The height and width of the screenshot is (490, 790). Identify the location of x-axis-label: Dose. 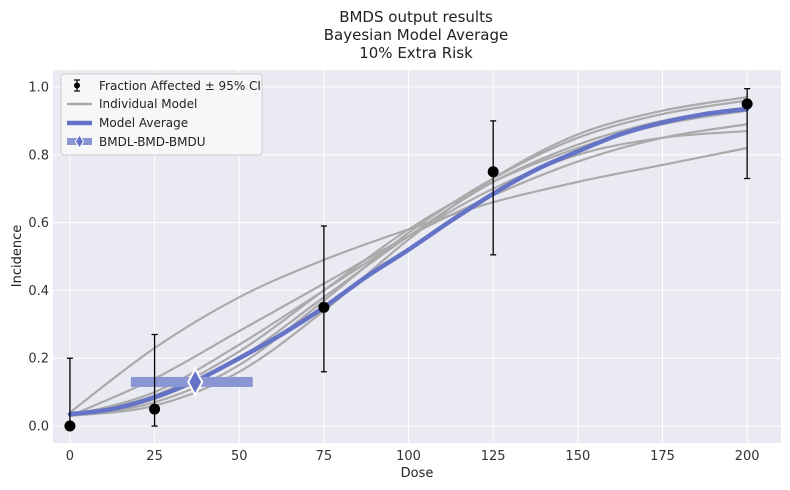
(417, 473).